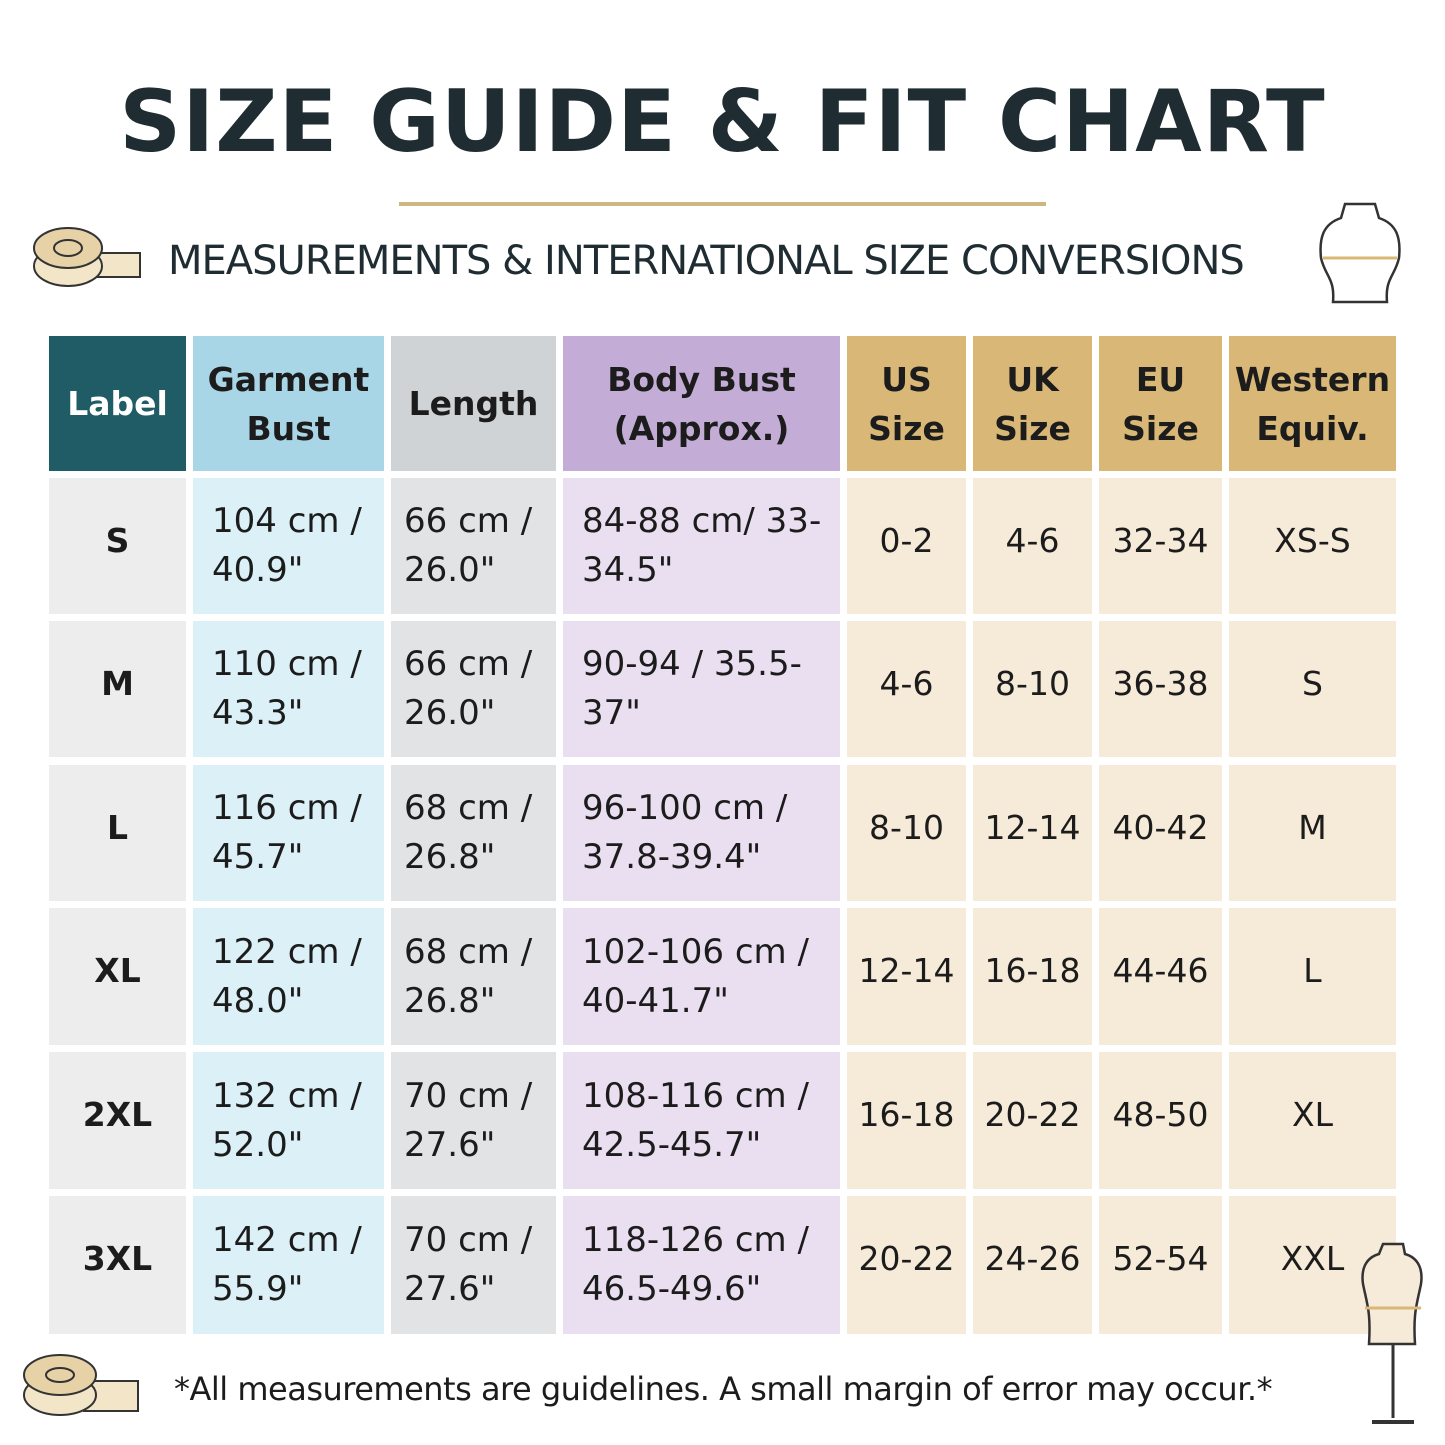  What do you see at coordinates (1360, 253) in the screenshot?
I see `bust-icon` at bounding box center [1360, 253].